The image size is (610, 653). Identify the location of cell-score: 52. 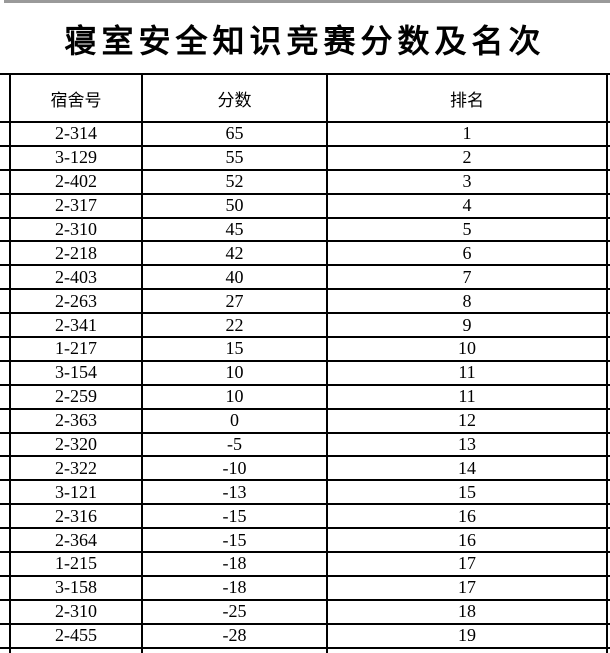
(234, 181).